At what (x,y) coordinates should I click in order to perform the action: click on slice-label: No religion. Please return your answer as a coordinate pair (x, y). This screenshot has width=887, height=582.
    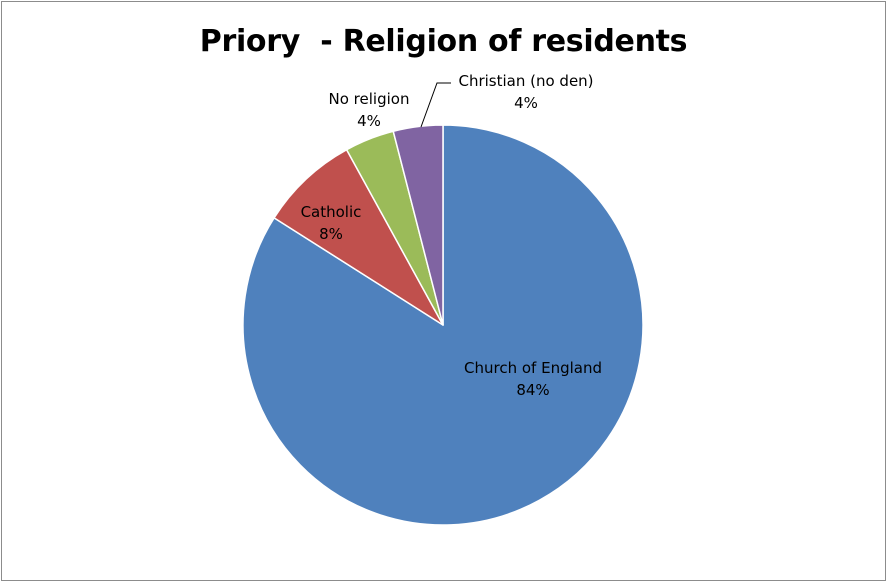
    Looking at the image, I should click on (369, 99).